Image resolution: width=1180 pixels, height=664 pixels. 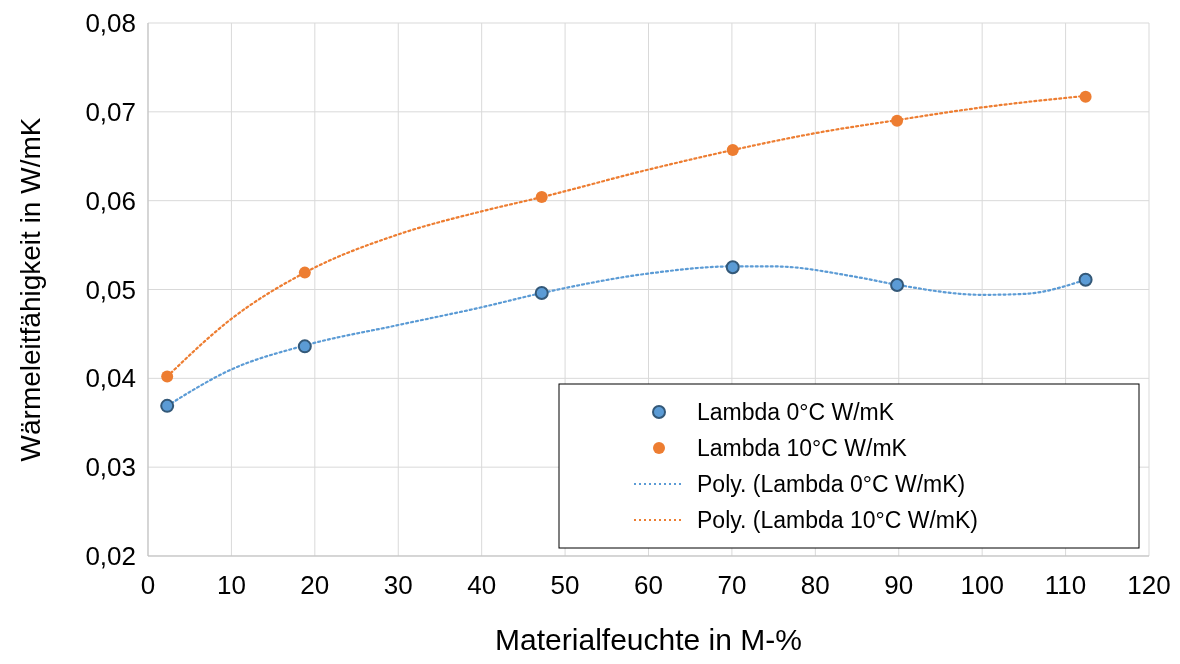 I want to click on x-tick-label: 40, so click(x=482, y=585).